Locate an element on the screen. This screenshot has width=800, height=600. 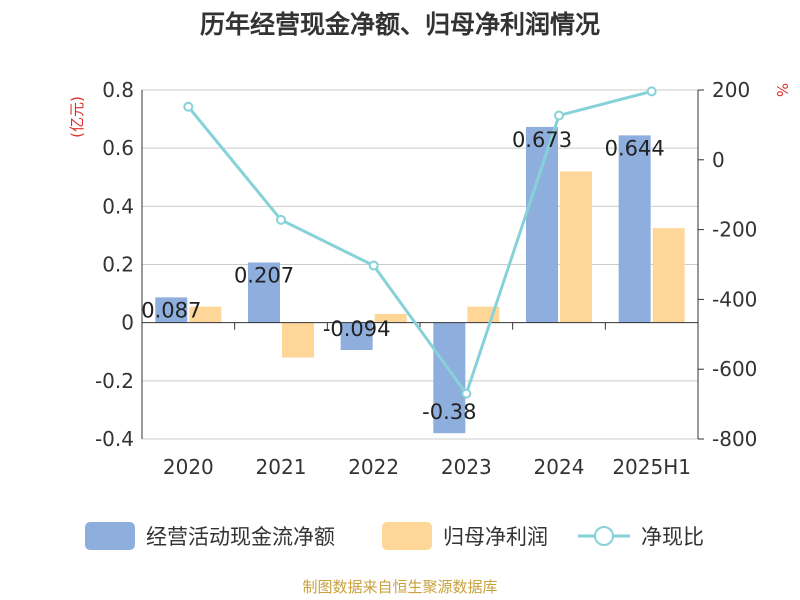
legend-label-net-profit: 归母净利润 is located at coordinates (495, 537).